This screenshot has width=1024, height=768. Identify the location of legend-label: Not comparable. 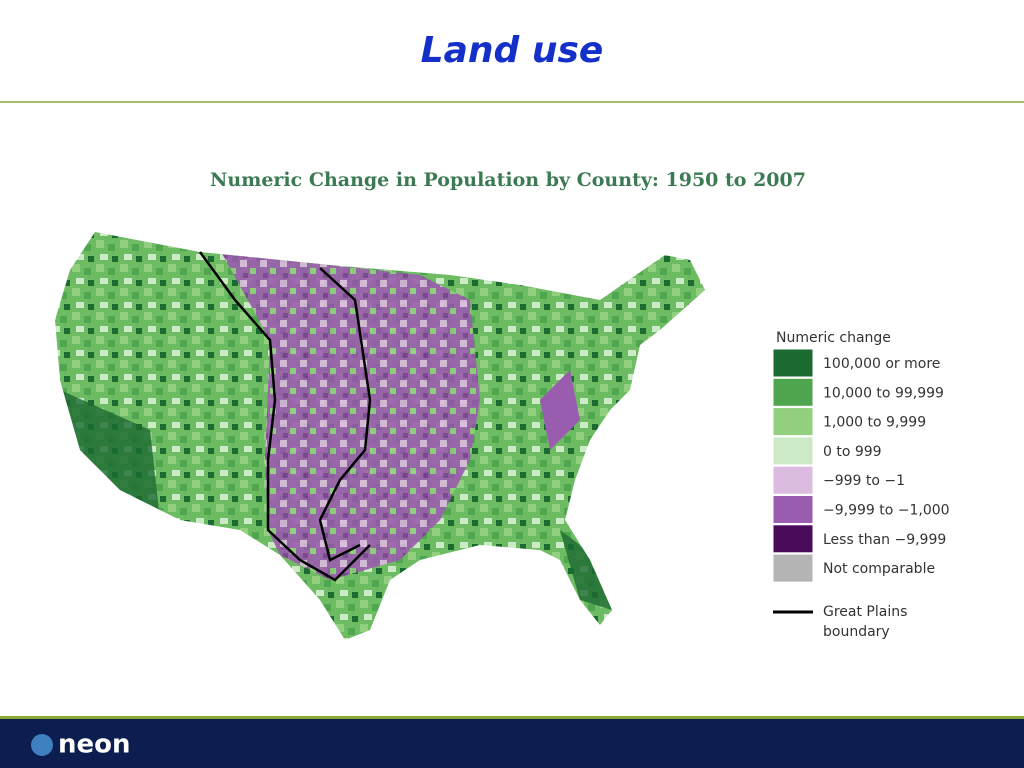
(879, 569).